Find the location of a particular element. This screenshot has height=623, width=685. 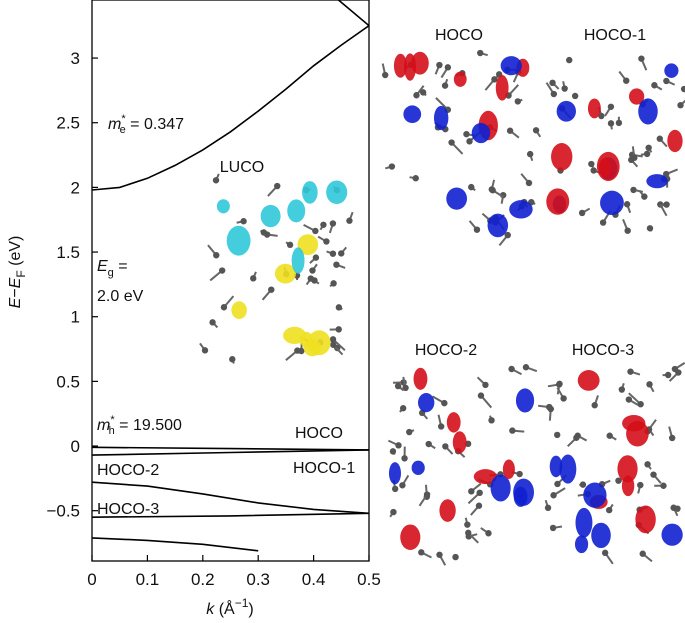

x-label-sup: −1 is located at coordinates (242, 603).